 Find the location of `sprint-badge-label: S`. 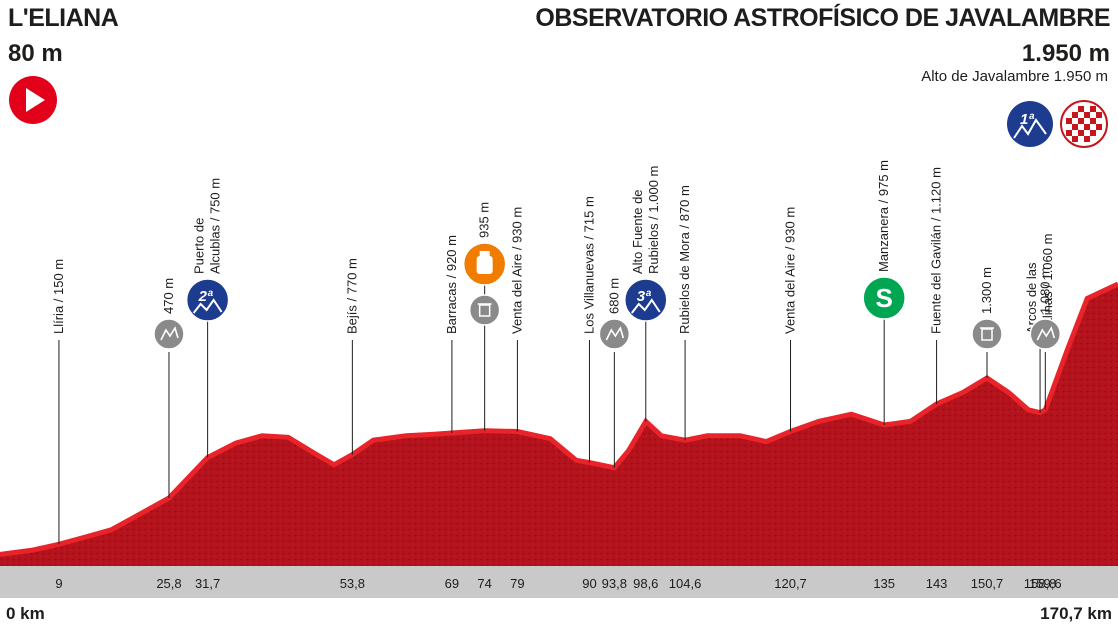

sprint-badge-label: S is located at coordinates (884, 298).